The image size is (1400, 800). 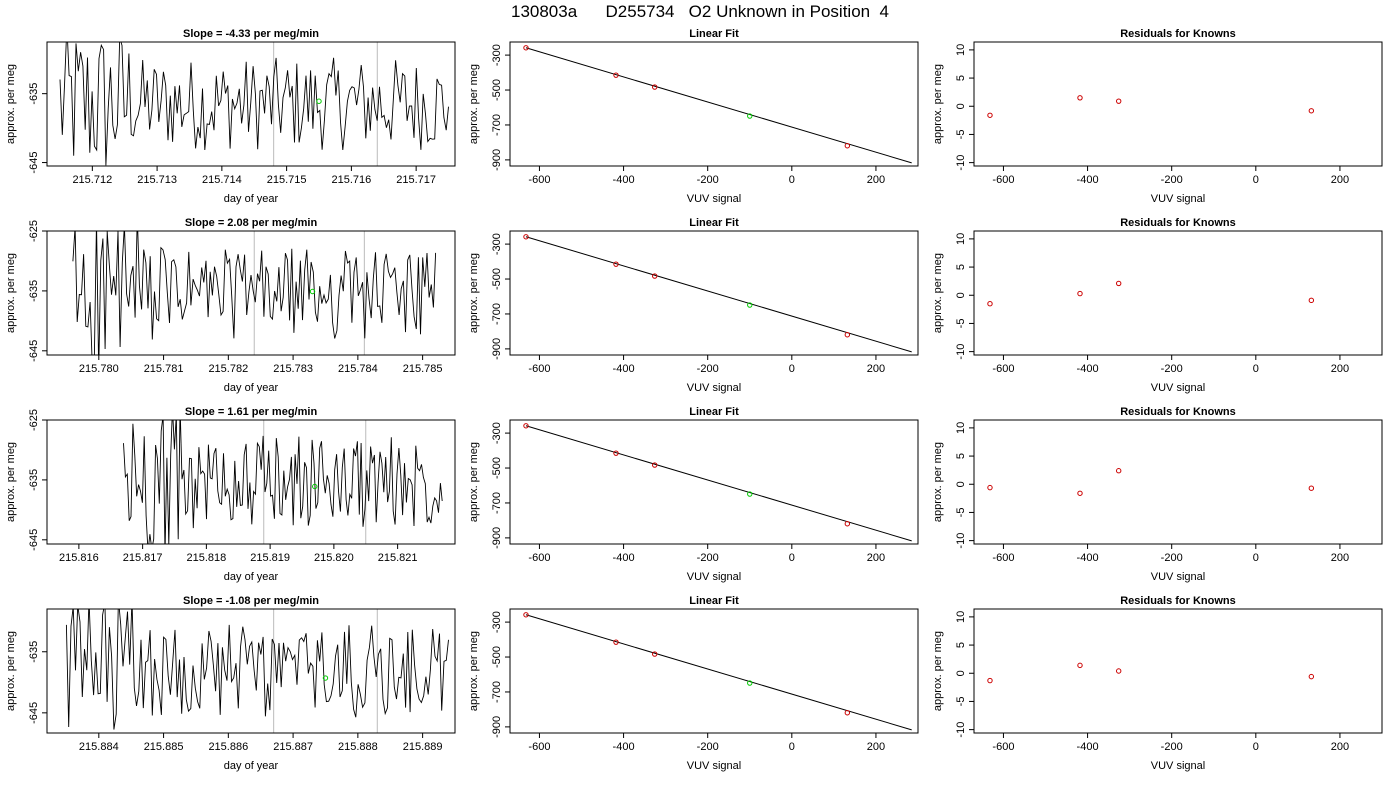 What do you see at coordinates (293, 369) in the screenshot?
I see `x-tick-label: 215.783` at bounding box center [293, 369].